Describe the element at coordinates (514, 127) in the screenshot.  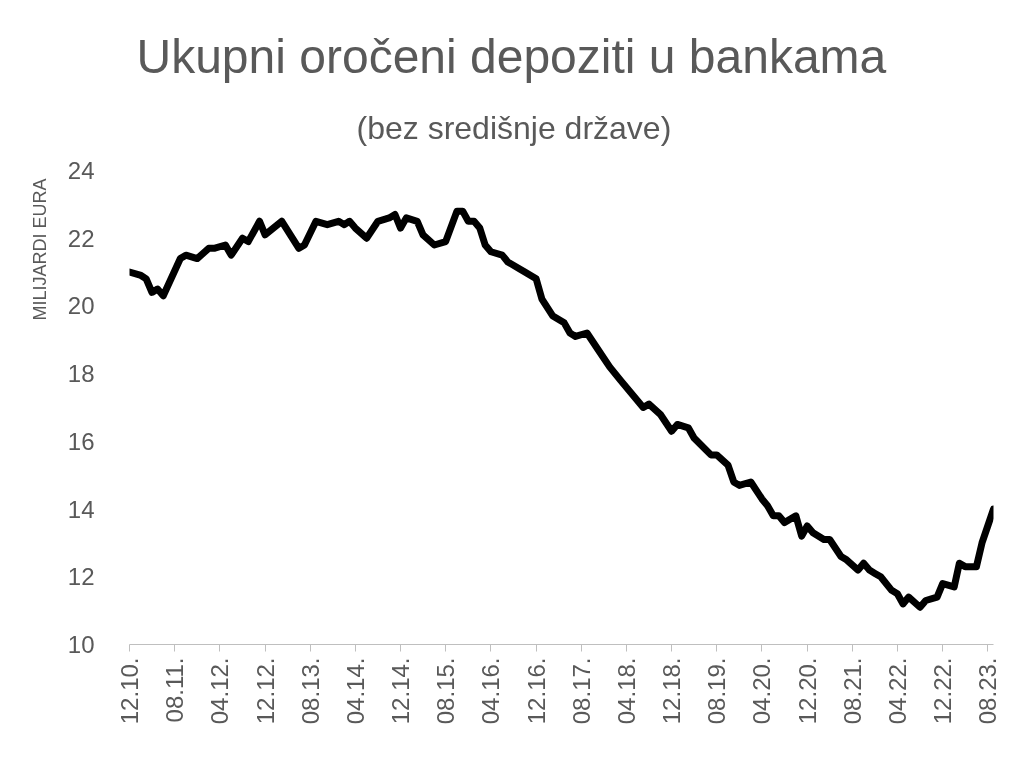
I see `chart-subtitle: (bez središnje države)` at that location.